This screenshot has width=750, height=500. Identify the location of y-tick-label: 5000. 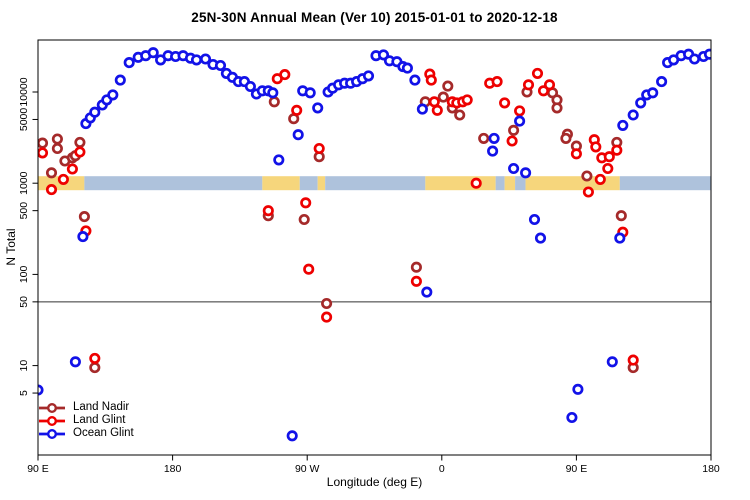
(24, 120).